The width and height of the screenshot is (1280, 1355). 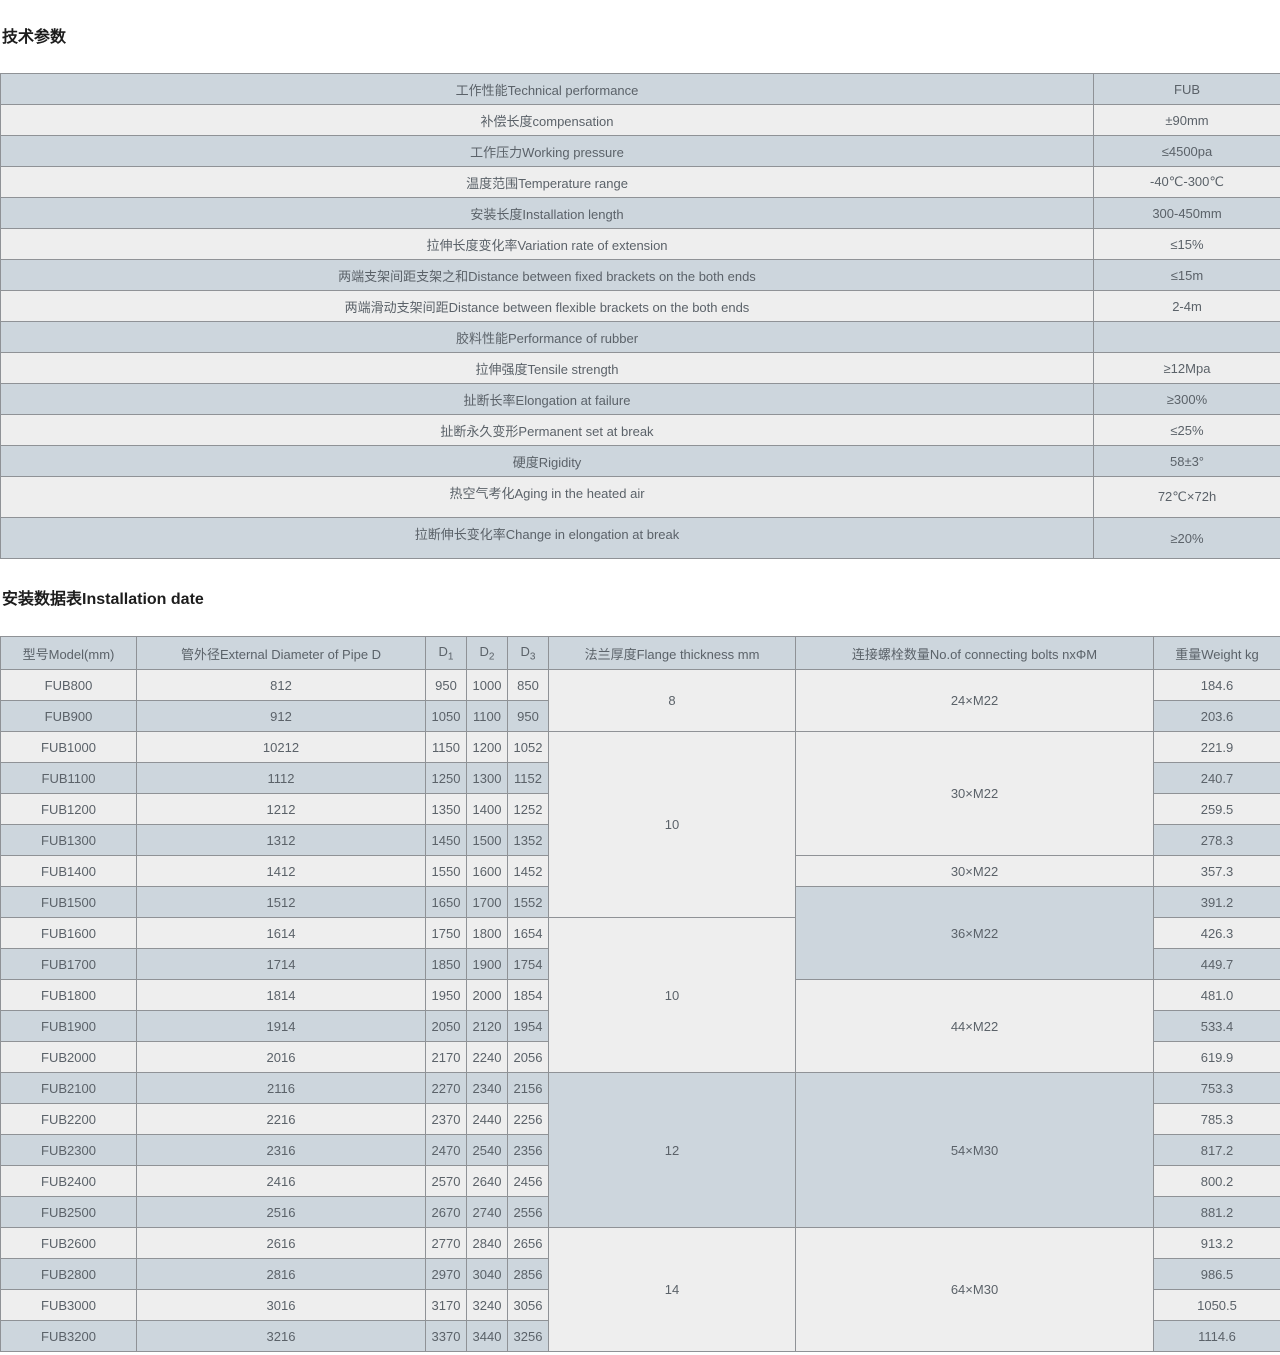 What do you see at coordinates (528, 1336) in the screenshot?
I see `d3-cell: 3256` at bounding box center [528, 1336].